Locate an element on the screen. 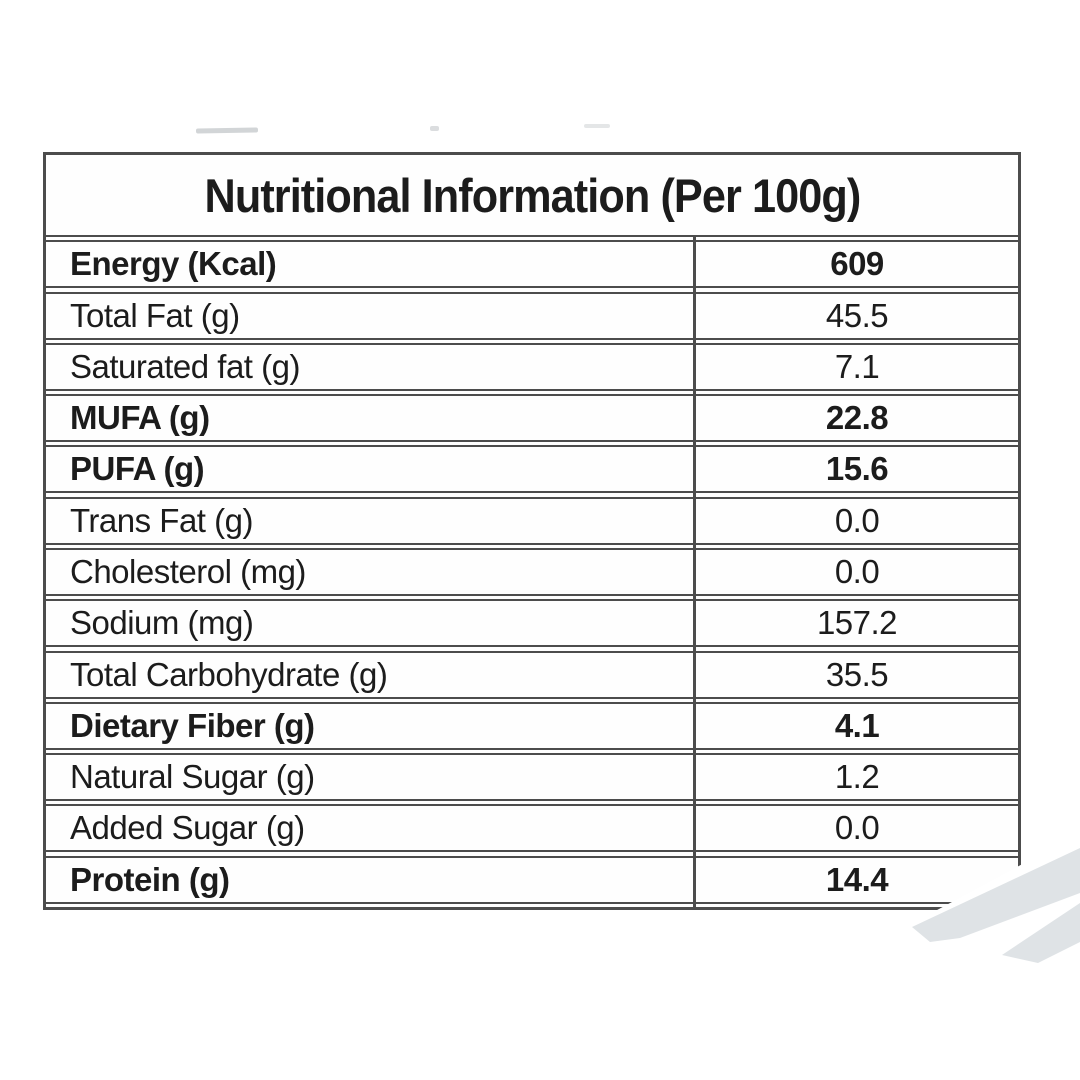 The width and height of the screenshot is (1080, 1080). table-row-11: Natural Sugar (g) 1.2 is located at coordinates (532, 777).